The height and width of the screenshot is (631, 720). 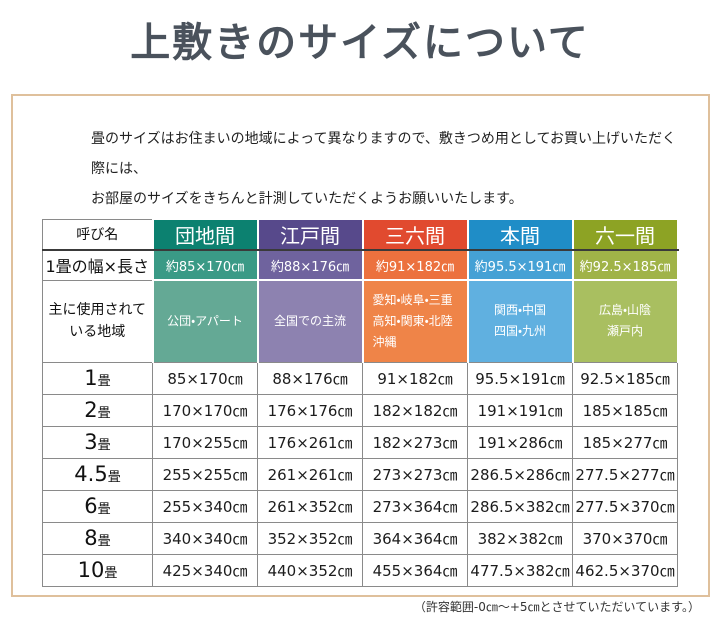 I want to click on region-line: 公団・アパート, so click(x=205, y=320).